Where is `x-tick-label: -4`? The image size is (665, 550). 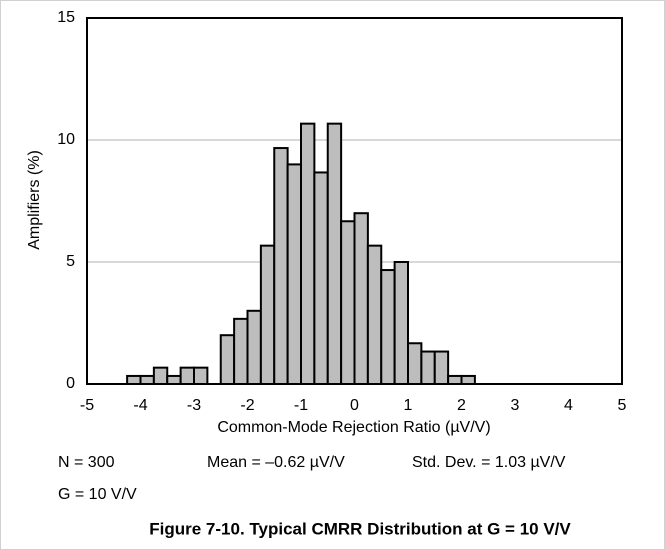
x-tick-label: -4 is located at coordinates (140, 405).